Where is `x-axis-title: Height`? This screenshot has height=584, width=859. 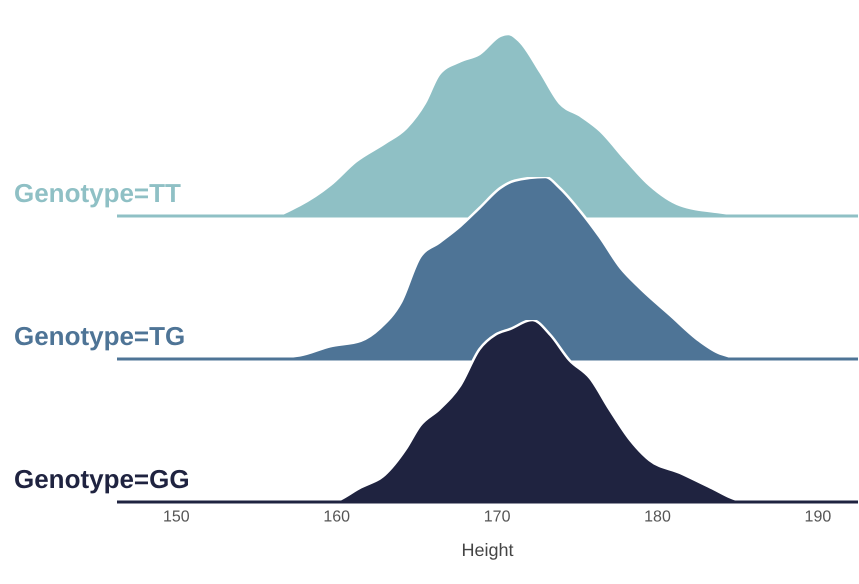
x-axis-title: Height is located at coordinates (487, 550).